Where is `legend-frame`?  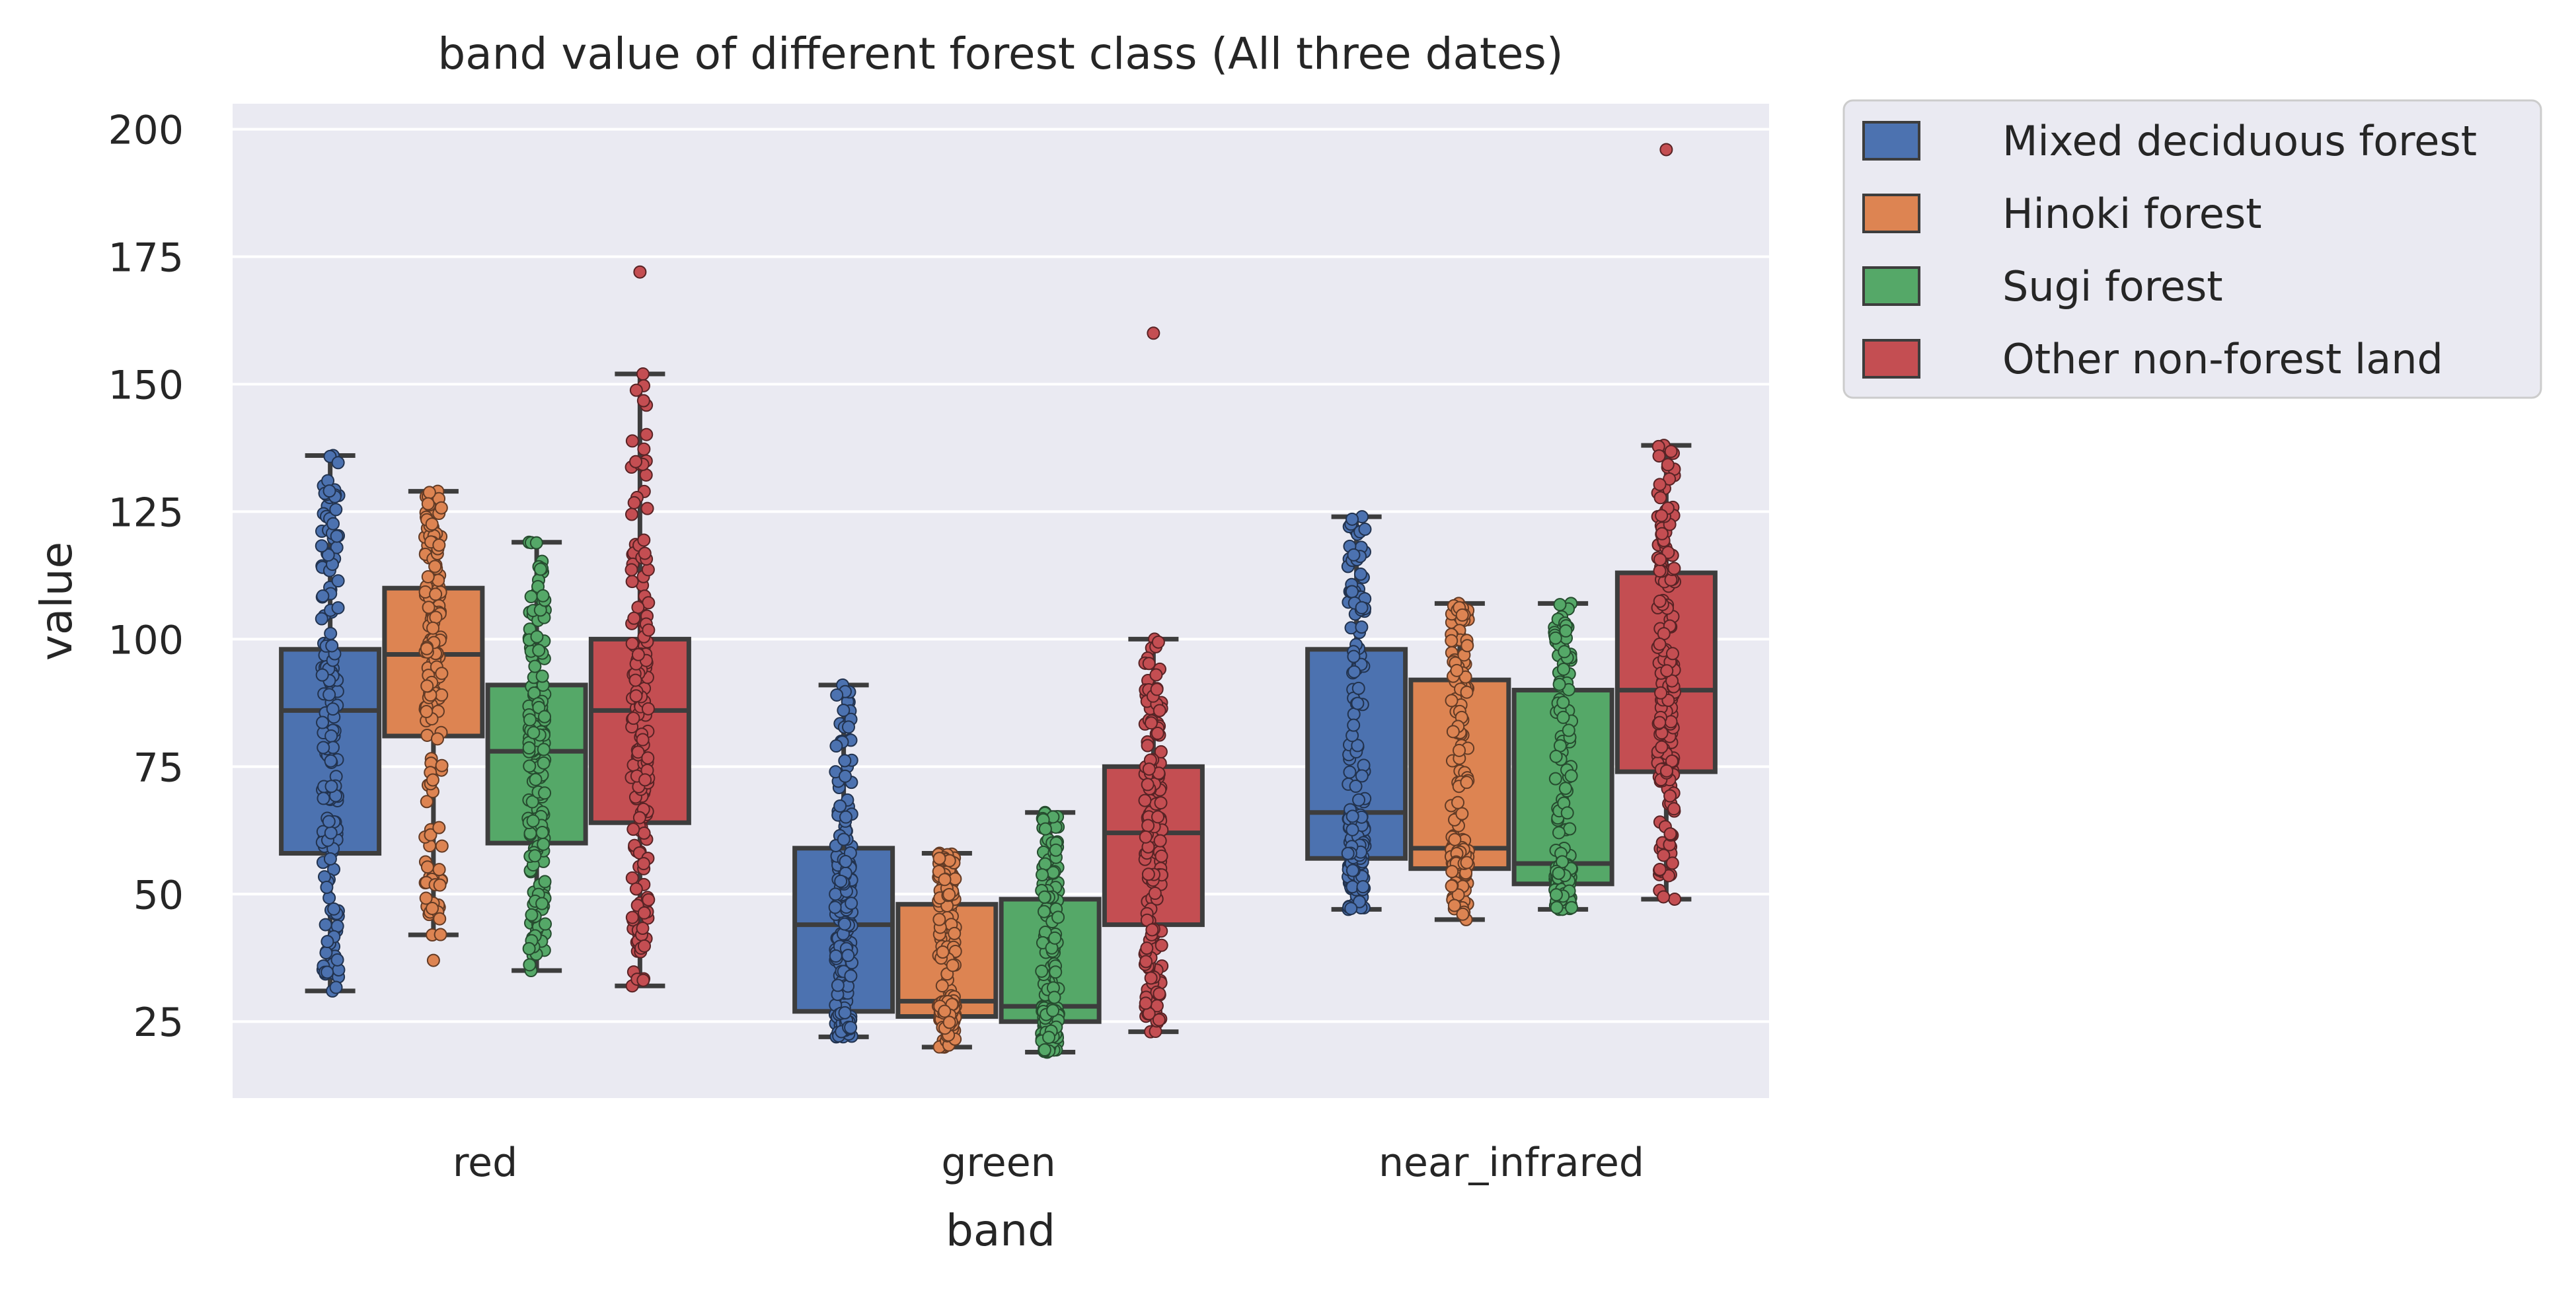 legend-frame is located at coordinates (2192, 249).